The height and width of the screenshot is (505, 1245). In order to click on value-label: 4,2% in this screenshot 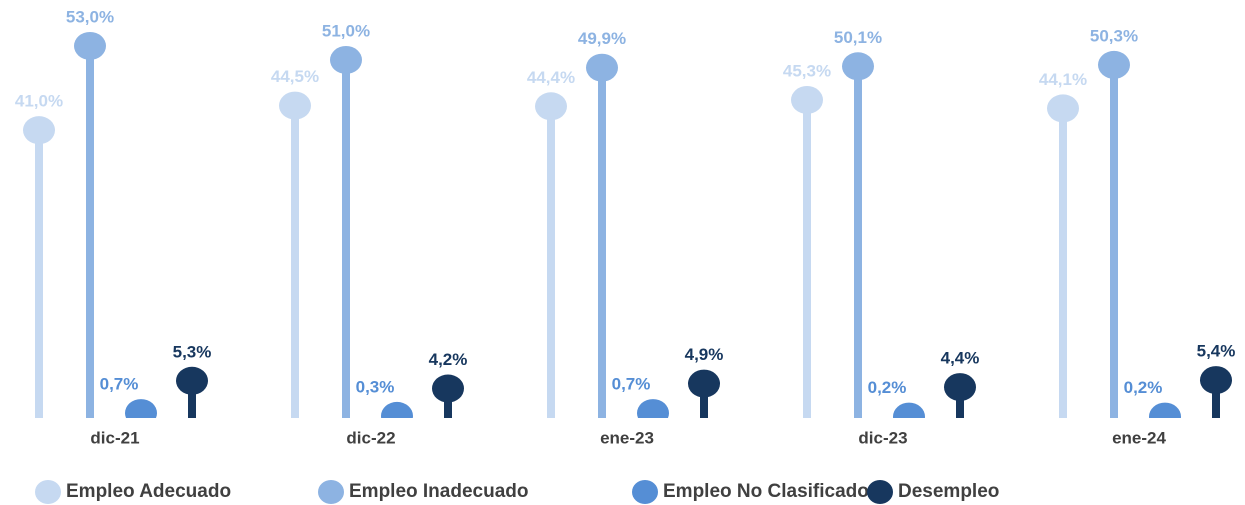, I will do `click(448, 359)`.